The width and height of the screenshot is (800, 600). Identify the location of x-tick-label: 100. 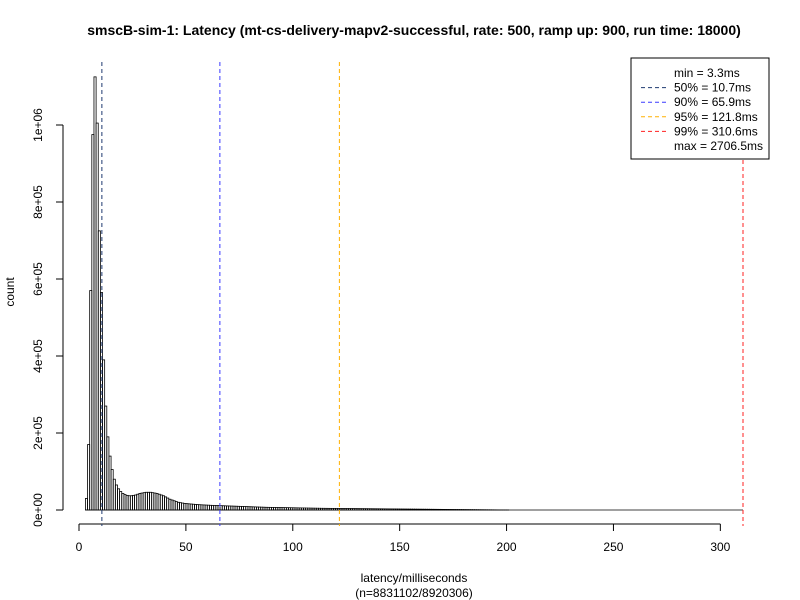
(293, 547).